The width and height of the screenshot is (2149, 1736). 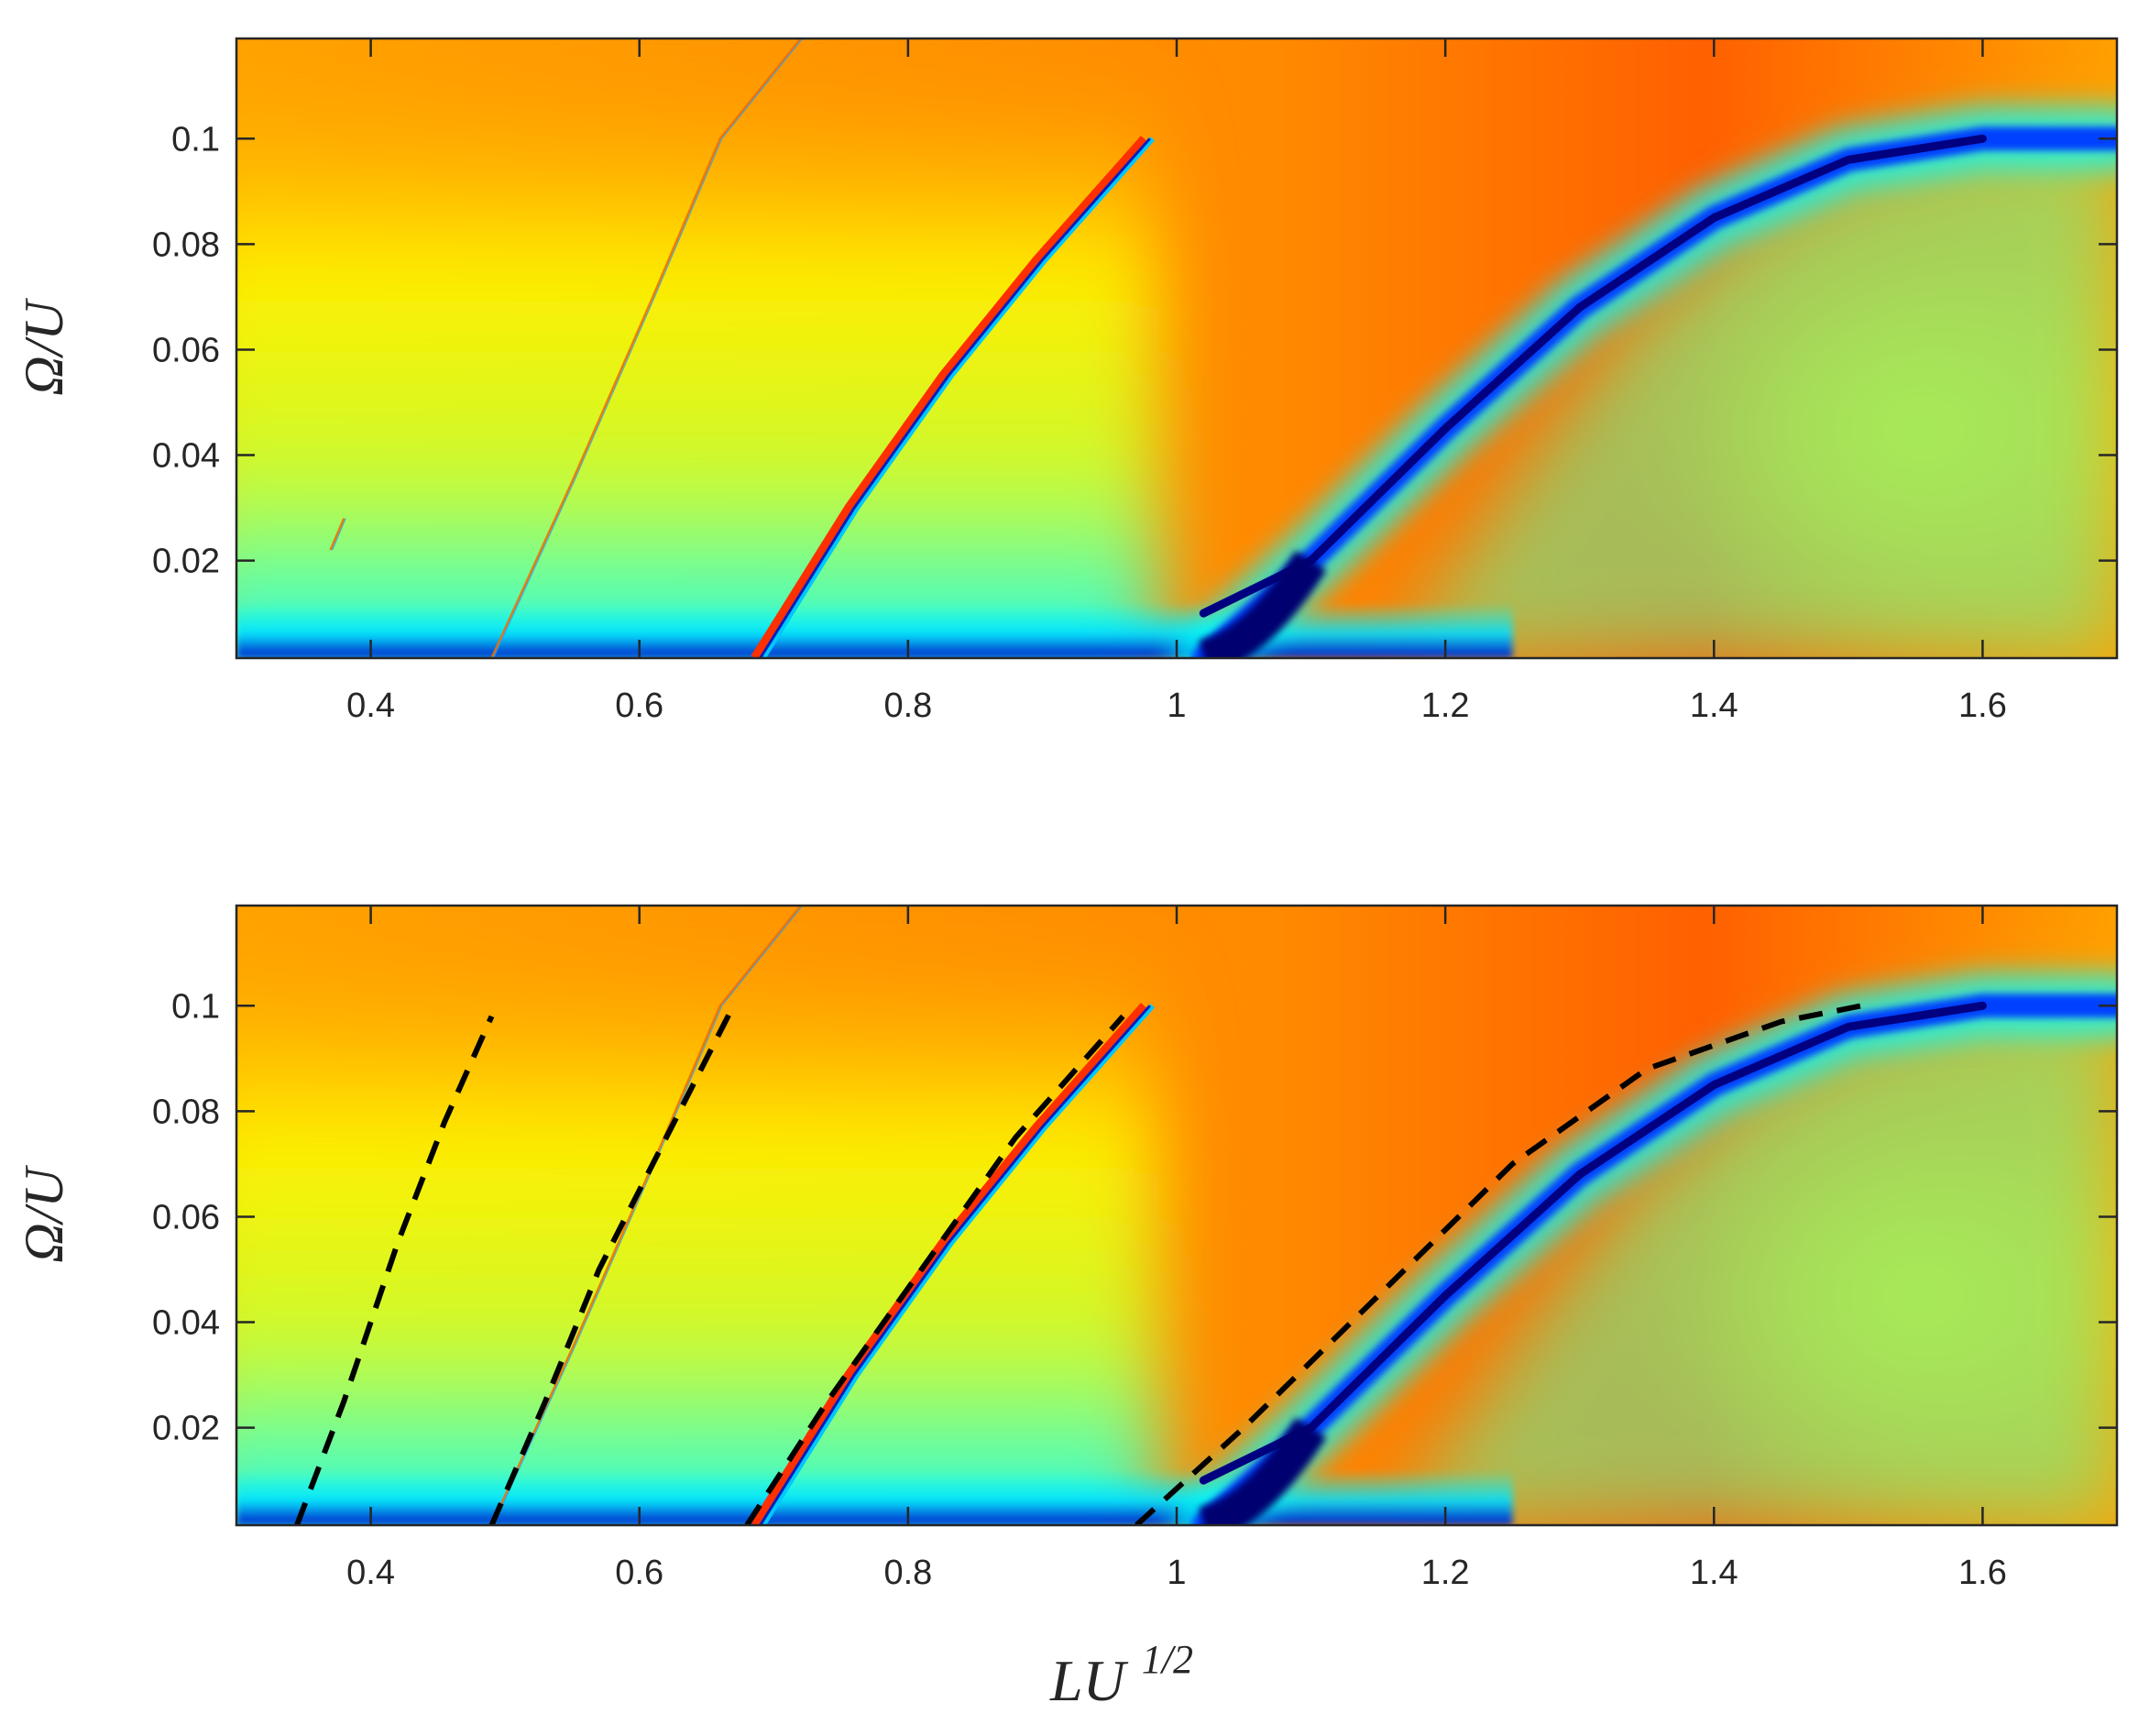 I want to click on bottom-xlabel: LU 1/2, so click(x=1121, y=1675).